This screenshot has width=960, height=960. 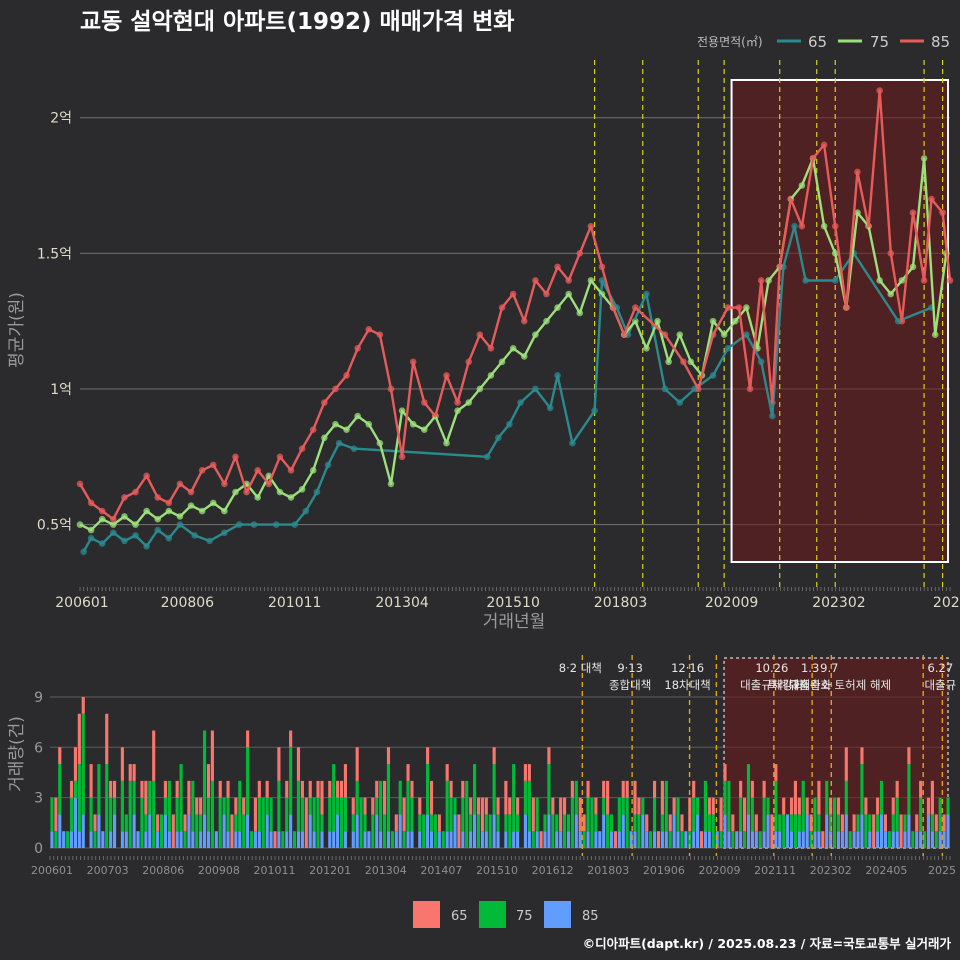 I want to click on volume-y-ticks: 0 3 6 9, so click(x=38, y=773).